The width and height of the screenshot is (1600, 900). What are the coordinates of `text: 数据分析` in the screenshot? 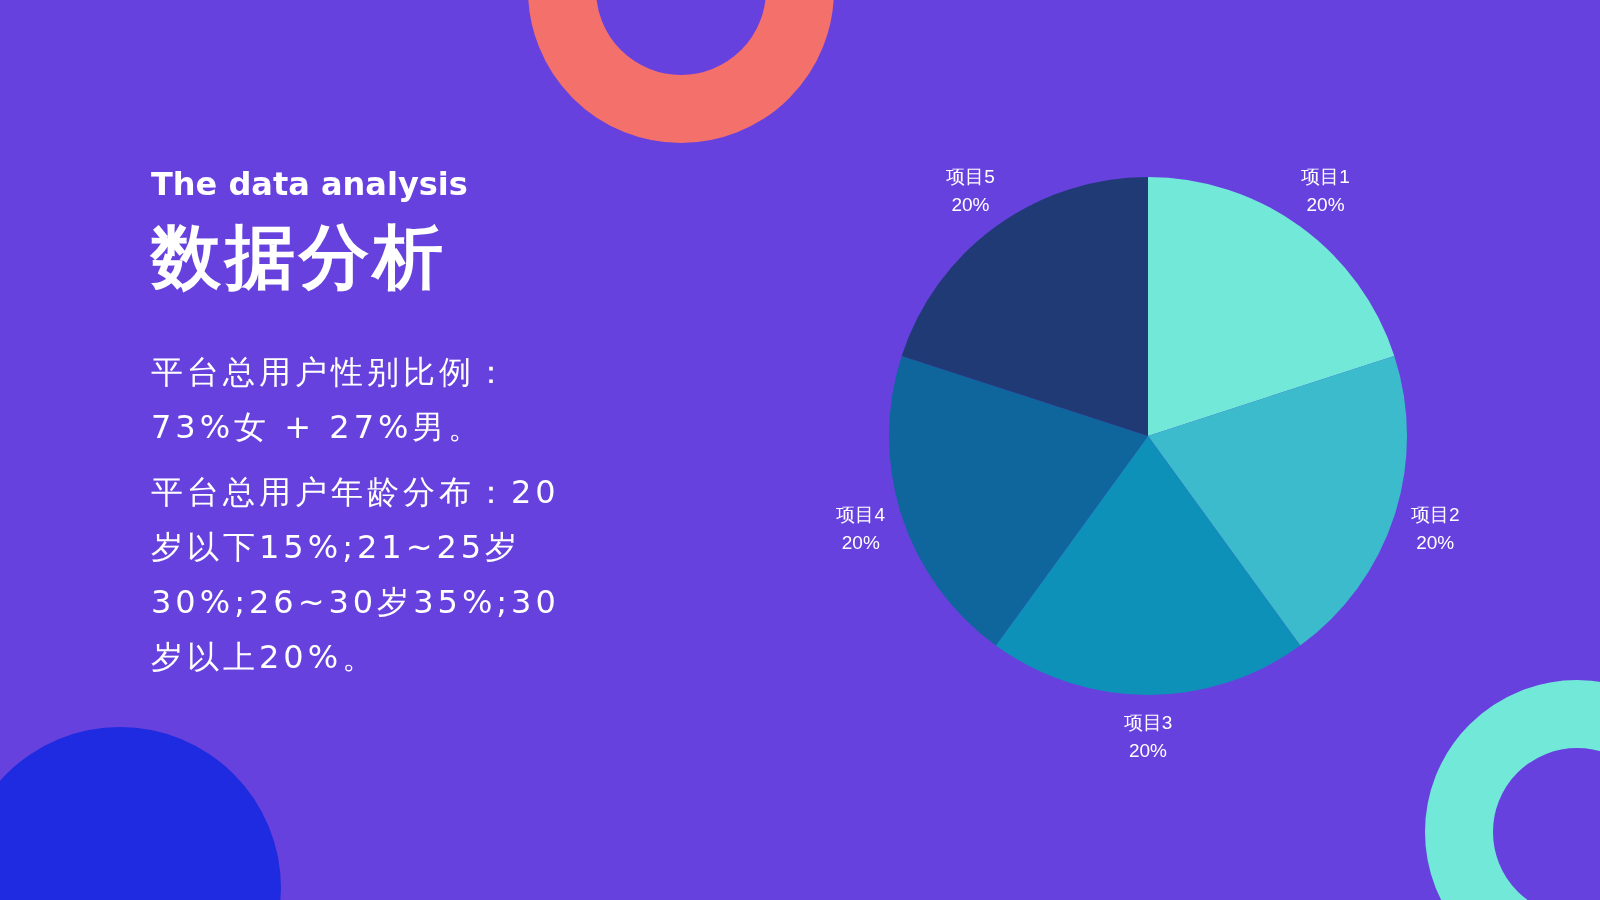 It's located at (299, 257).